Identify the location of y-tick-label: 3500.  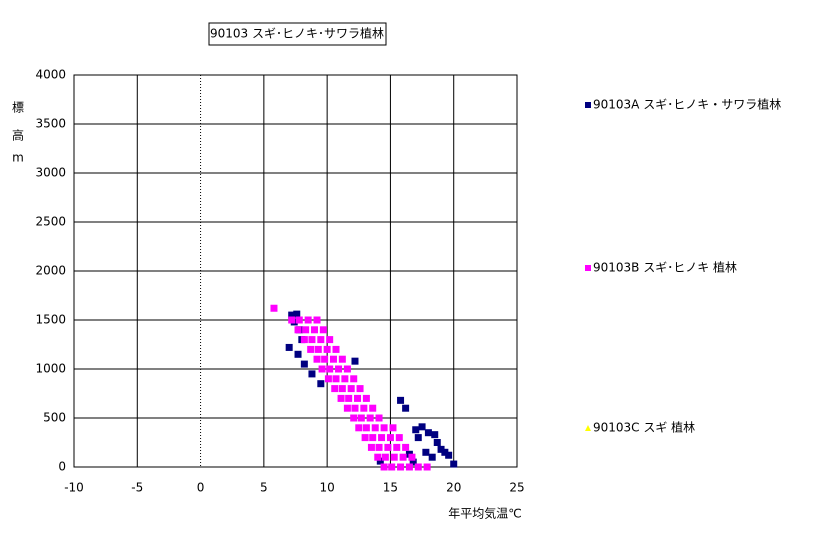
(50, 124).